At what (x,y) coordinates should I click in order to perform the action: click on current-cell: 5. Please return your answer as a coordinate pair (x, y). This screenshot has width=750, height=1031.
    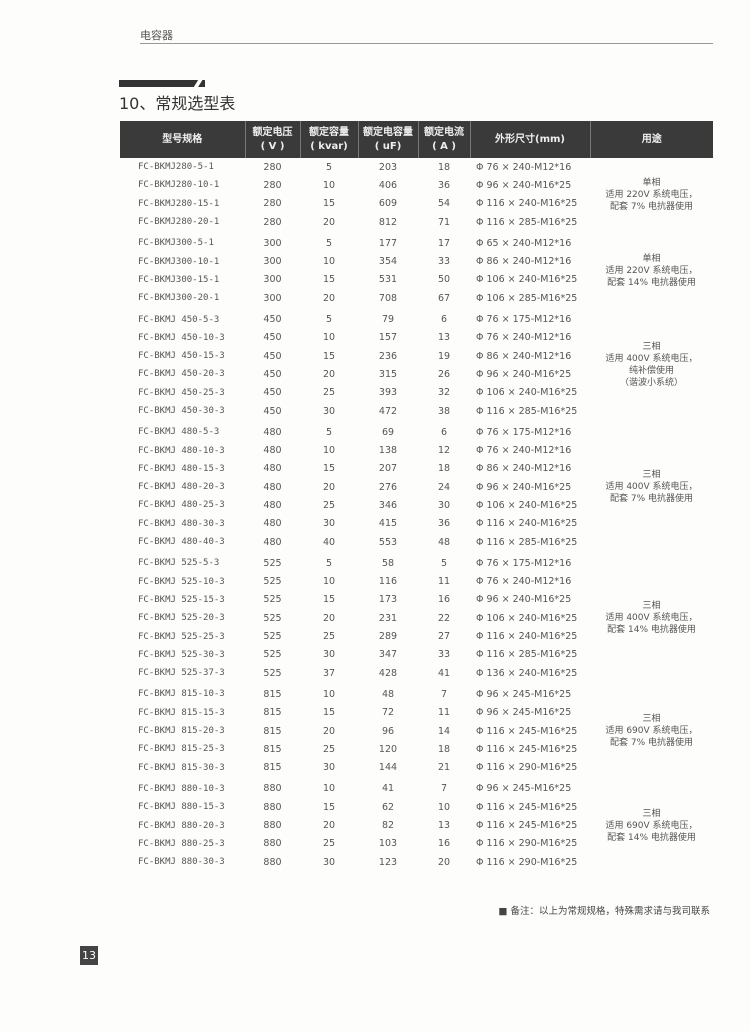
    Looking at the image, I should click on (444, 563).